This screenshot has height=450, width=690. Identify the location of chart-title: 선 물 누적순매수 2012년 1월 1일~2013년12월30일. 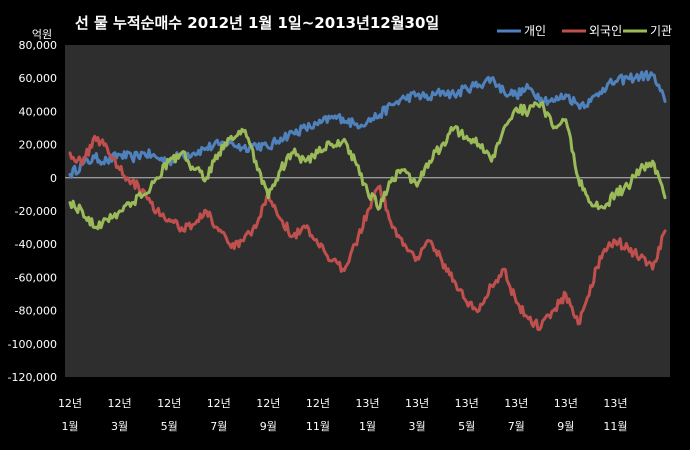
(257, 23).